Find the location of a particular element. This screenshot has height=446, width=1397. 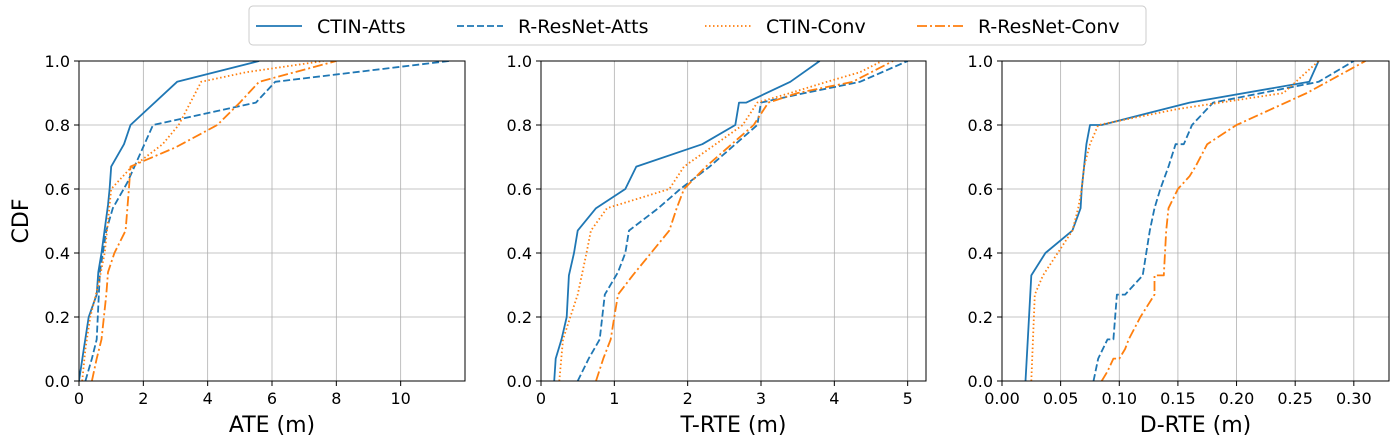

legend-label-r-resnet-conv: R-ResNet-Conv is located at coordinates (1049, 27).